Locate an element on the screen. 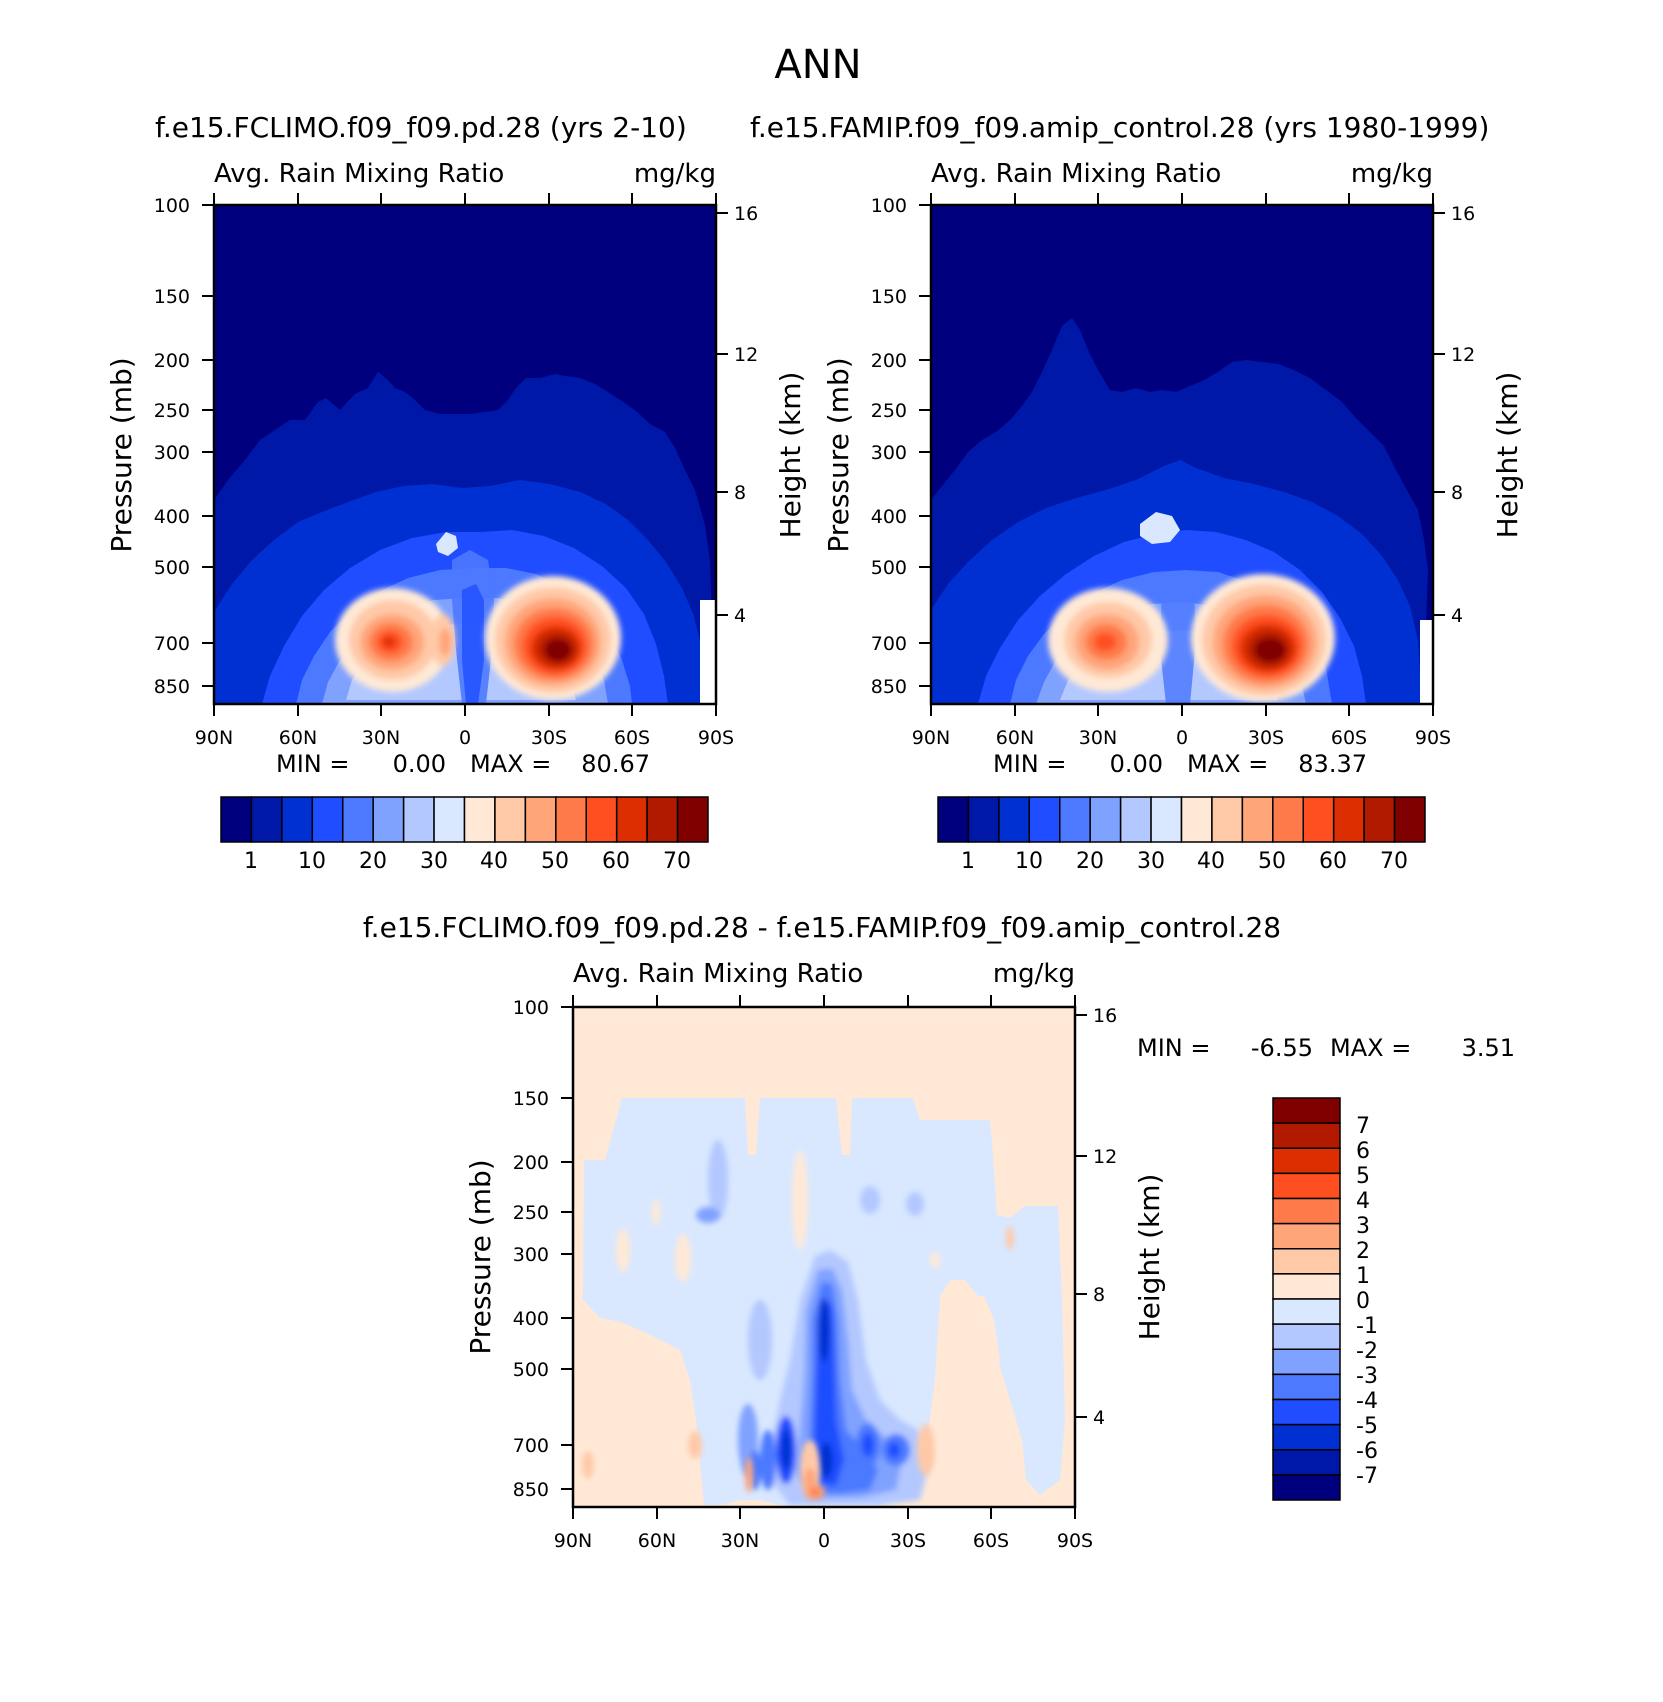  panel-1-xtick-label: 90N is located at coordinates (214, 738).